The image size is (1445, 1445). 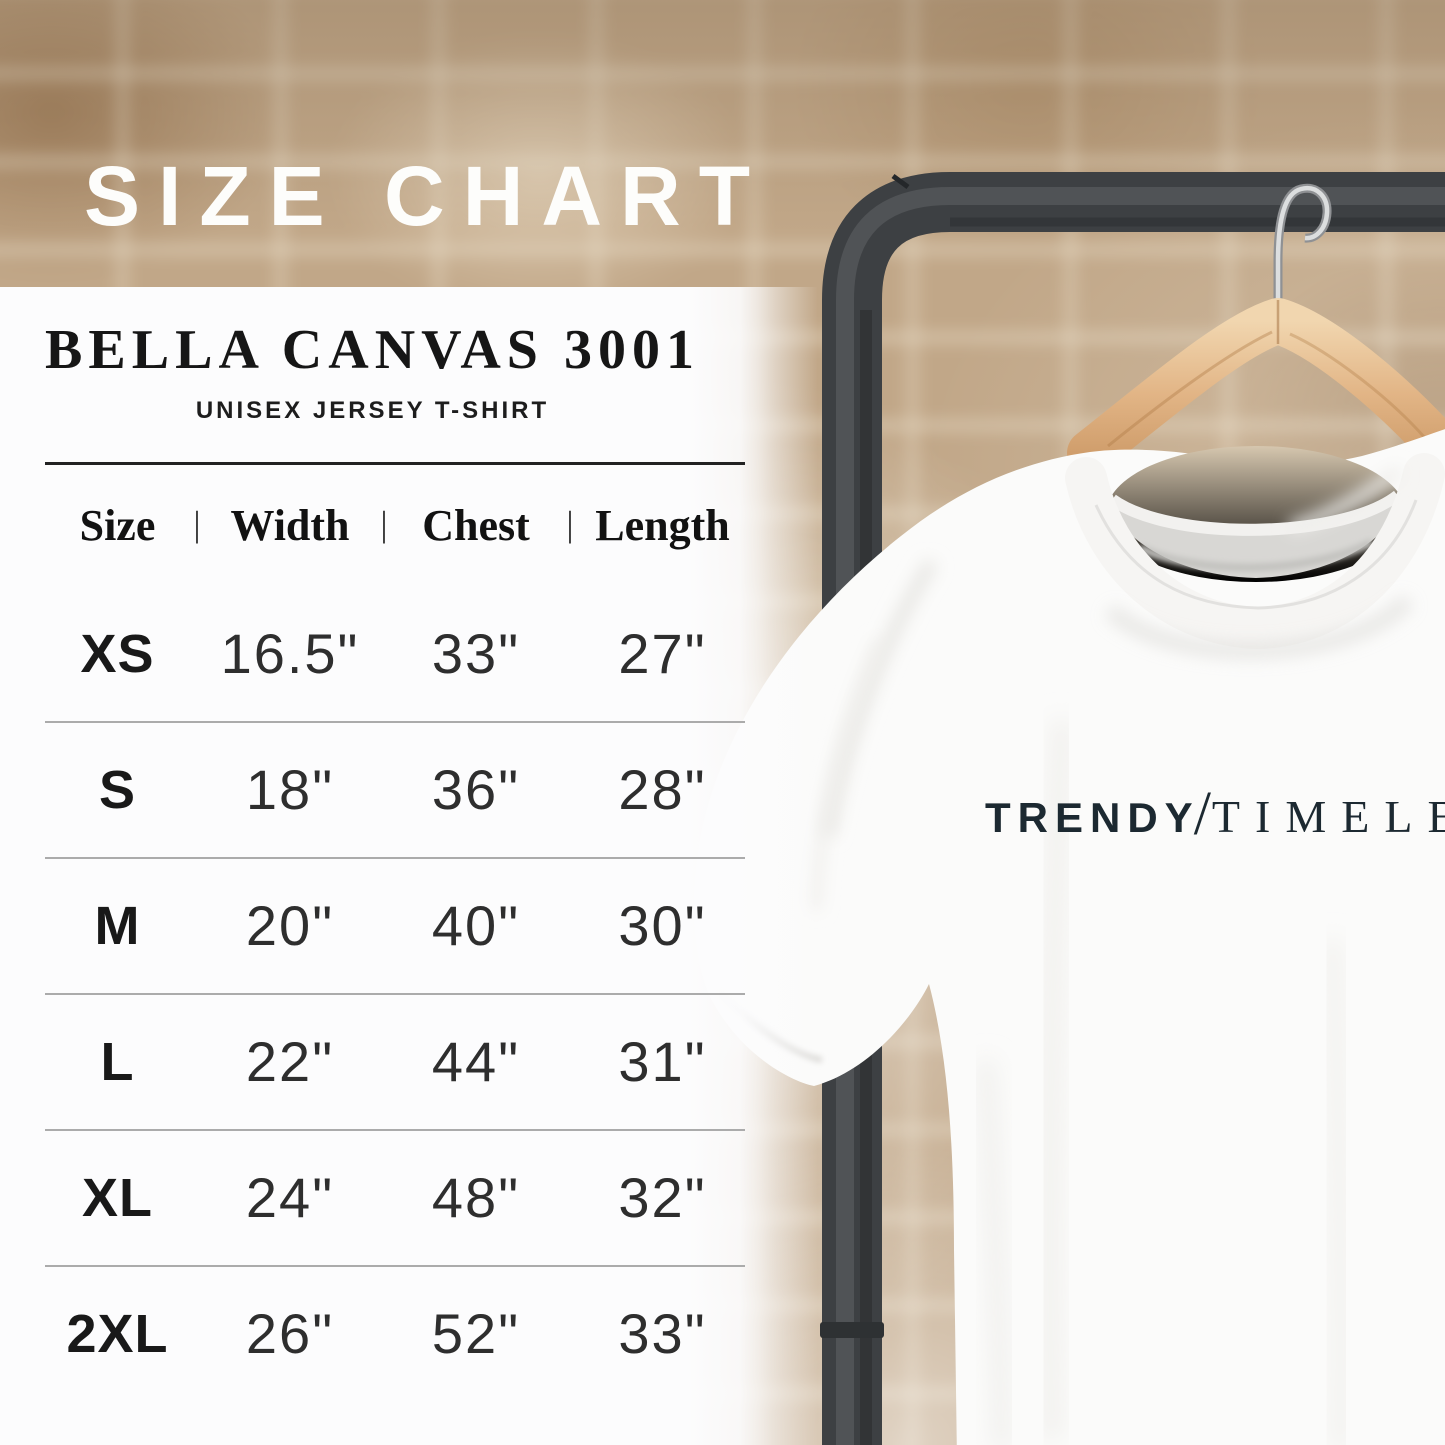 I want to click on cell-width: 18", so click(x=290, y=789).